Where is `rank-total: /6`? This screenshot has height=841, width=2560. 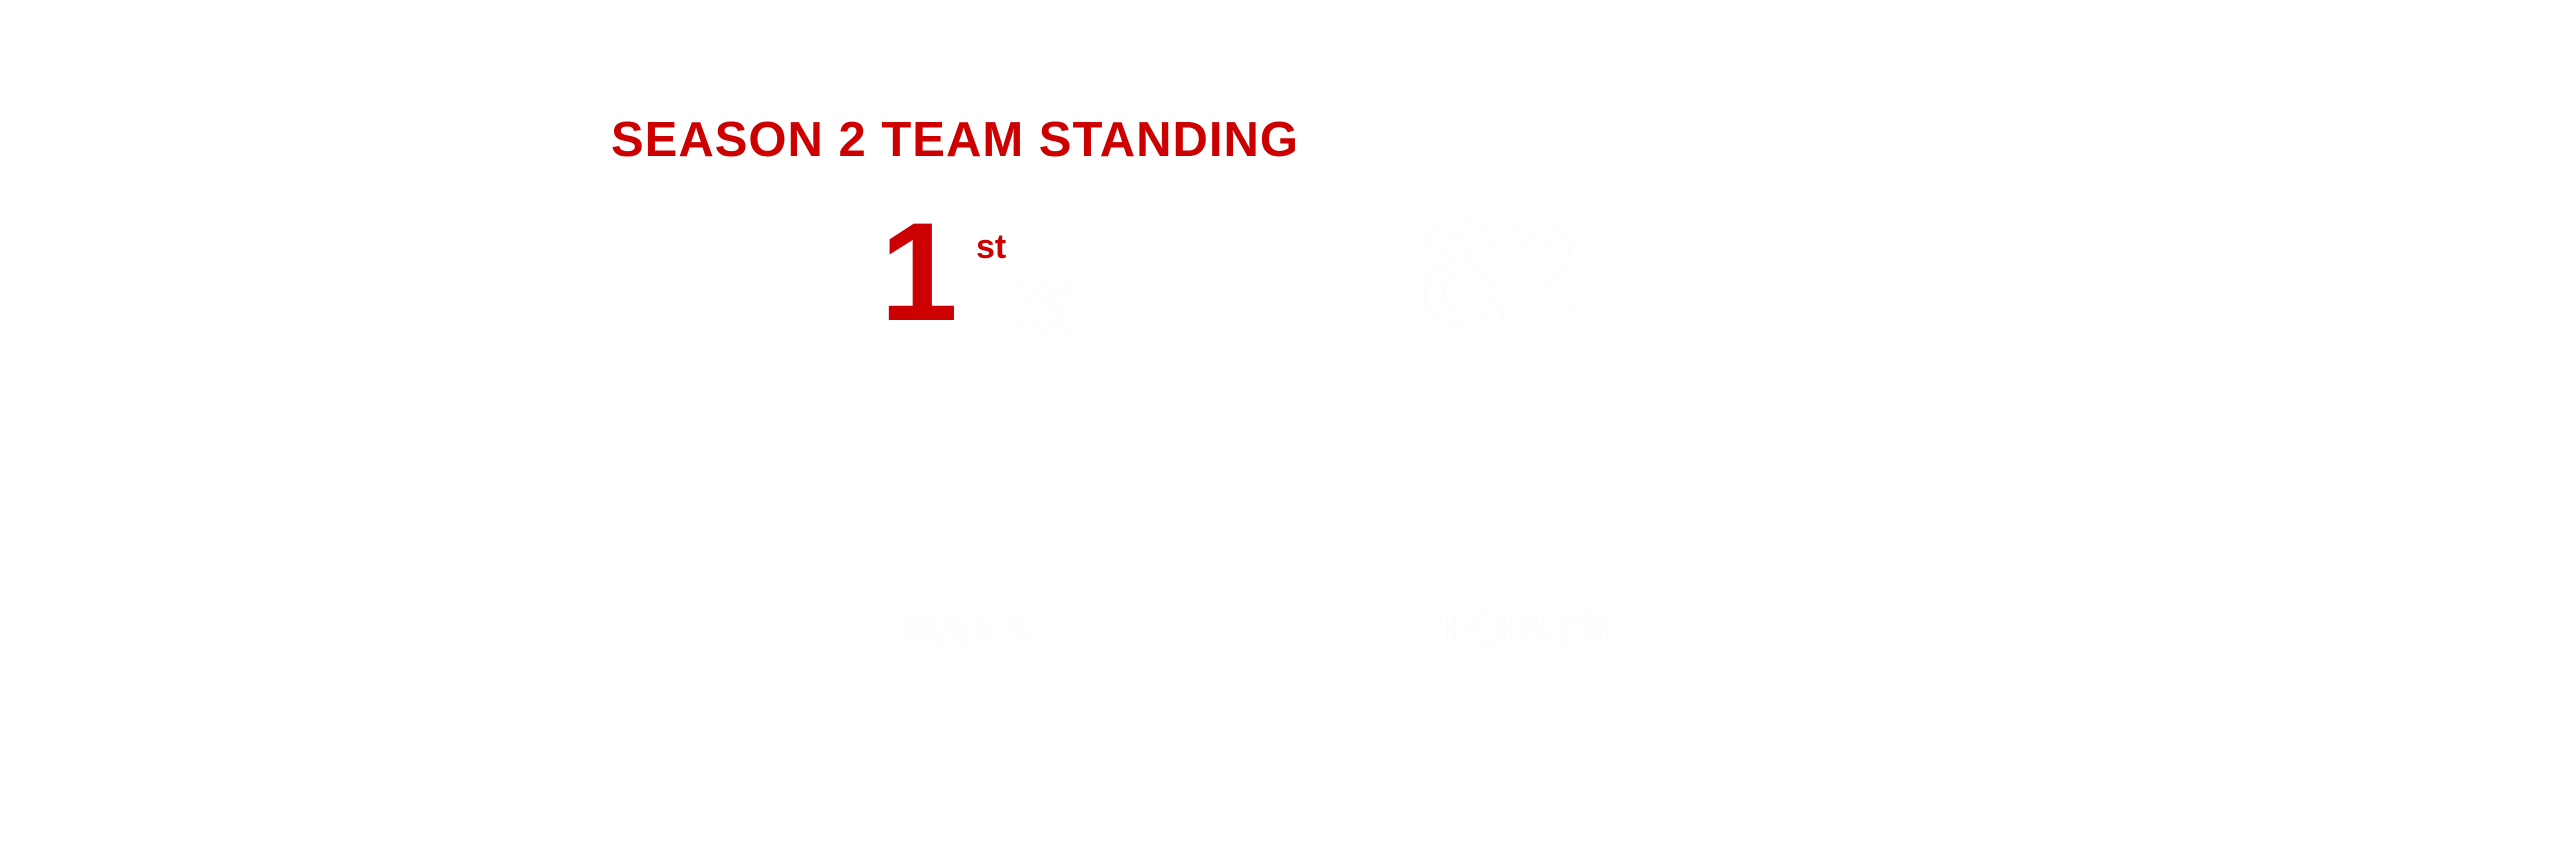
rank-total: /6 is located at coordinates (1043, 307).